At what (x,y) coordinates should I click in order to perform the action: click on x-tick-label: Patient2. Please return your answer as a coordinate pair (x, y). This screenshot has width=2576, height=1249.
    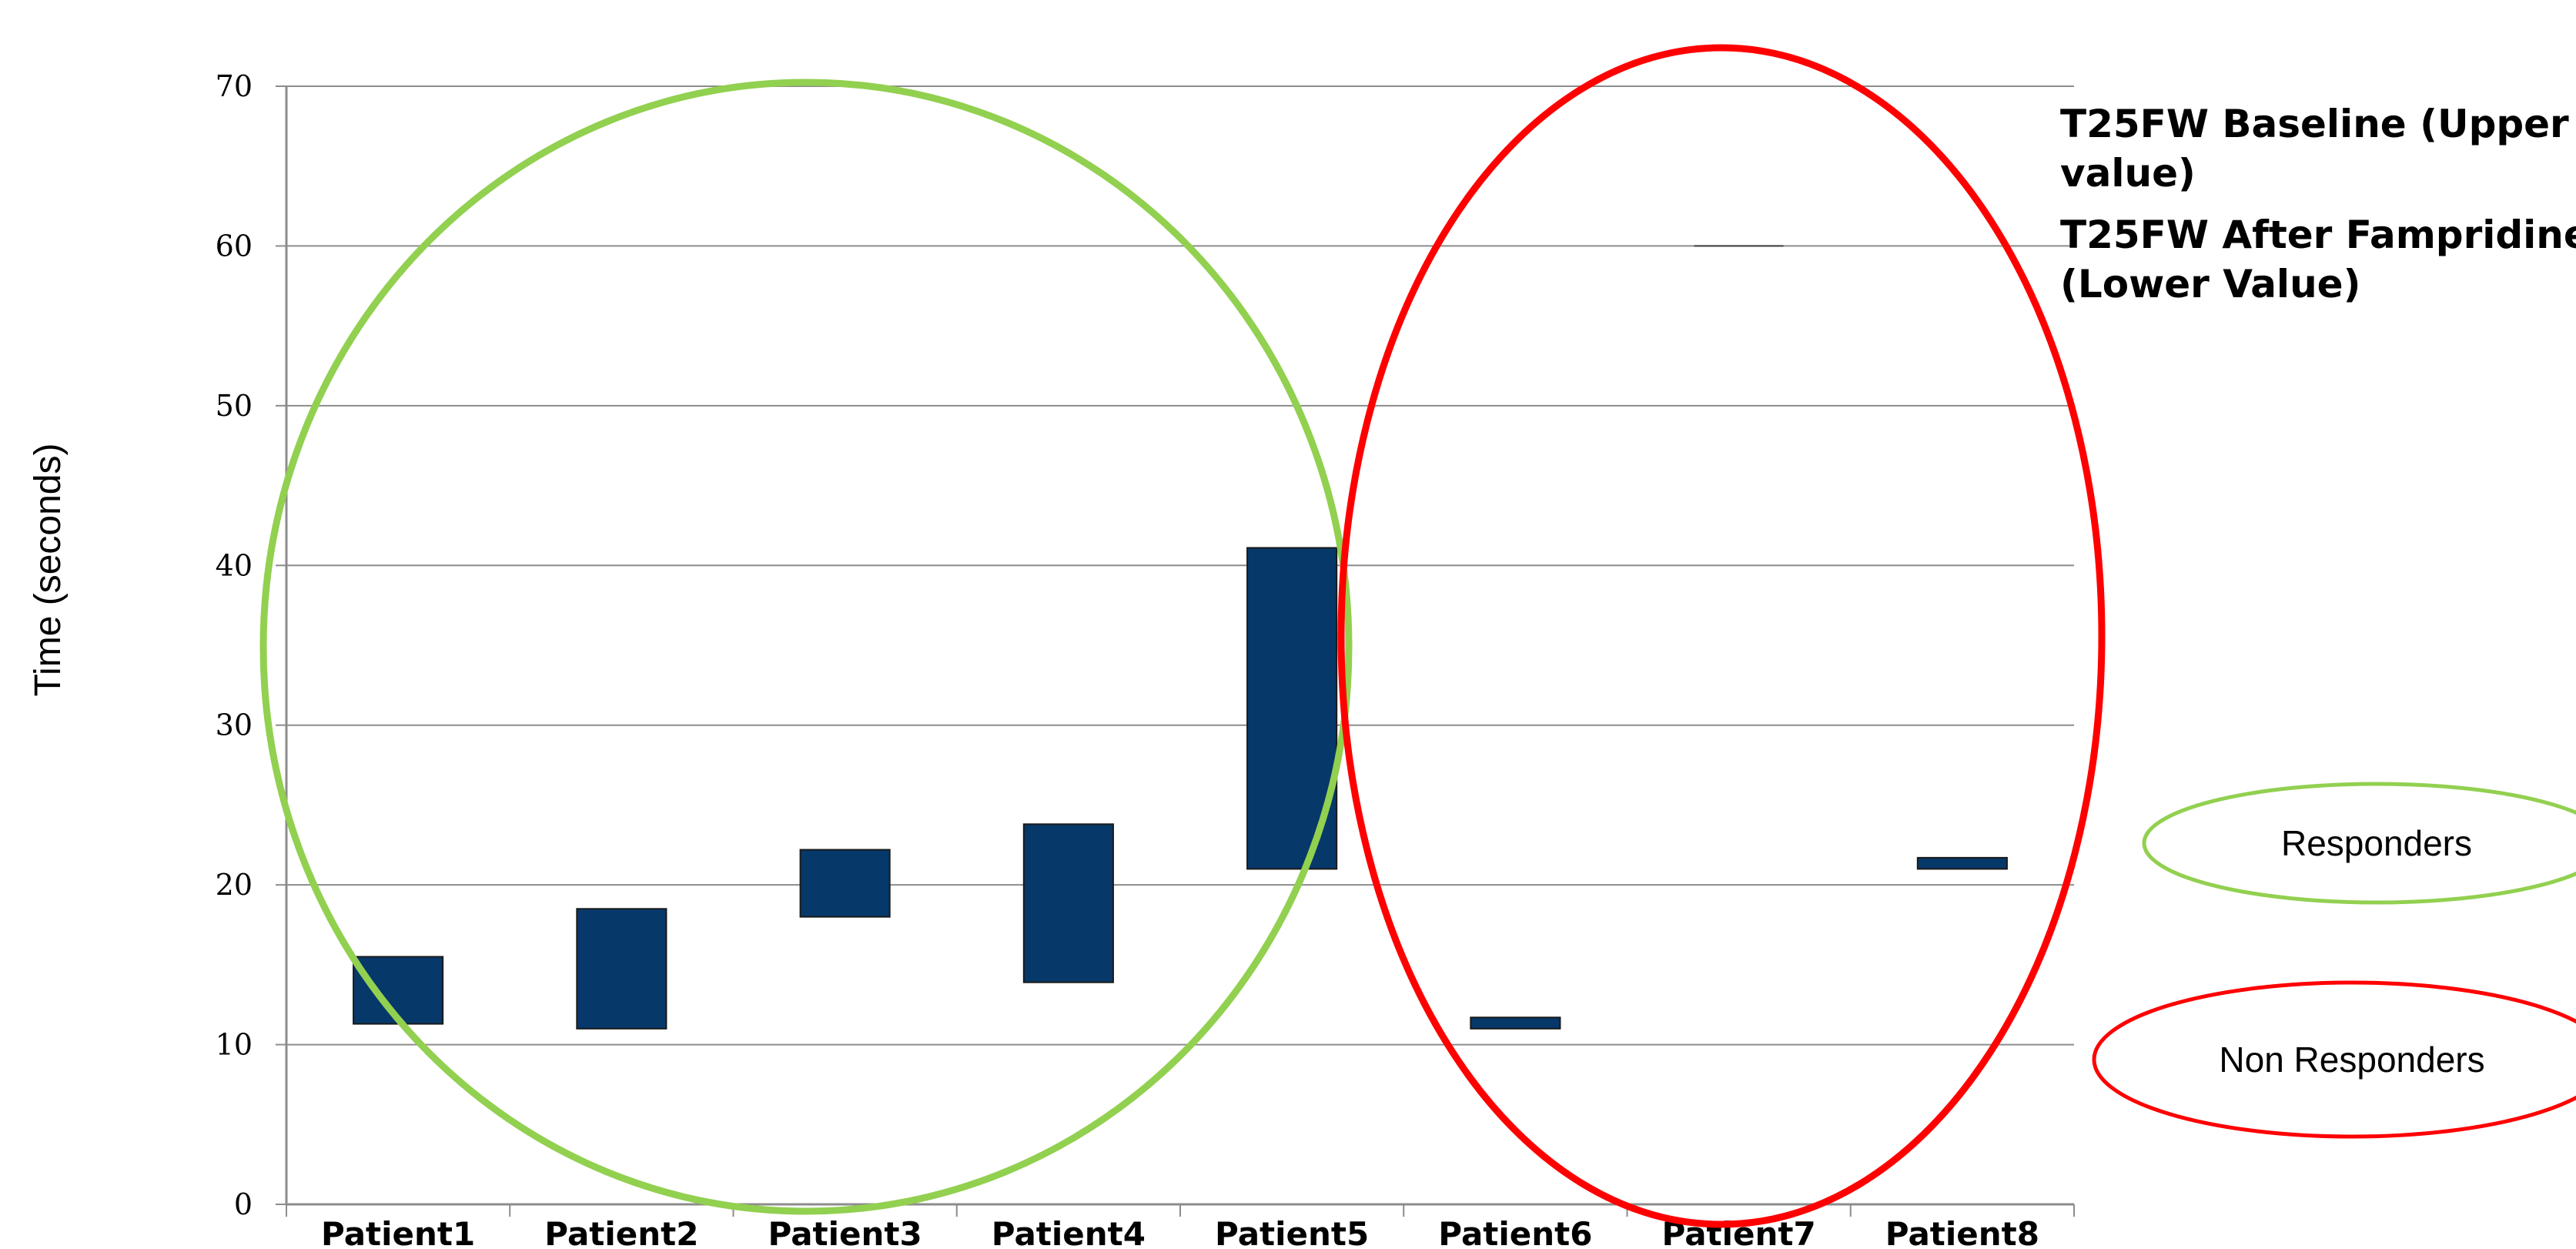
    Looking at the image, I should click on (621, 1232).